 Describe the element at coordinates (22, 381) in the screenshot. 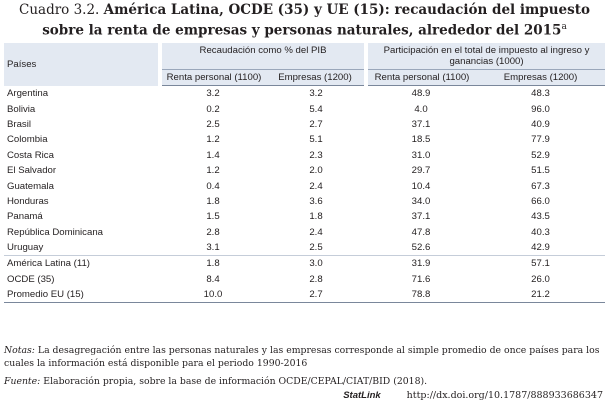

I see `source-label: Fuente:` at that location.